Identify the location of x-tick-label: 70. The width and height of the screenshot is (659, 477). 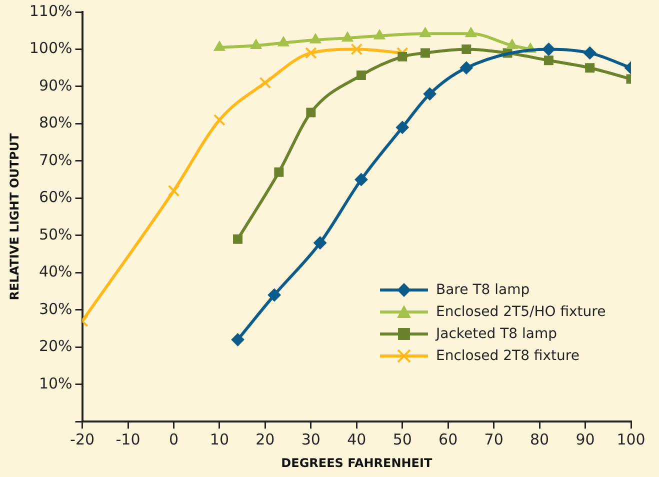
(494, 439).